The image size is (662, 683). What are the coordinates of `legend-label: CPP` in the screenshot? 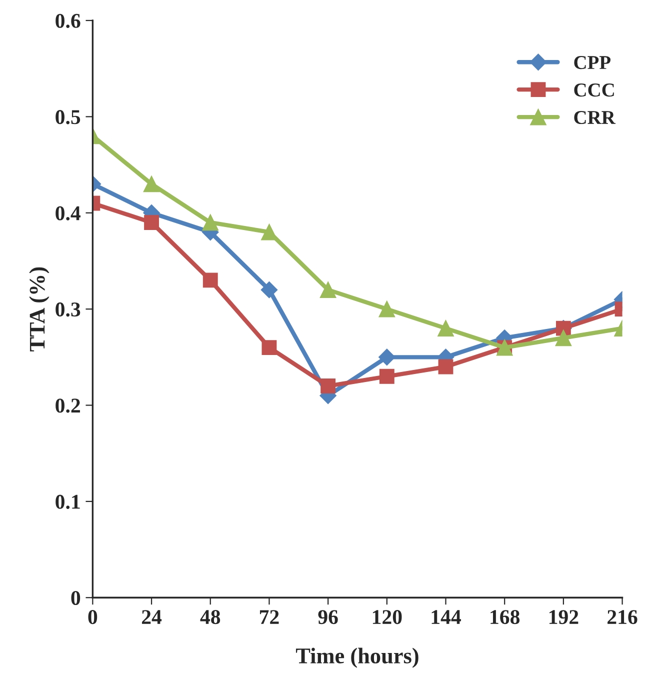 It's located at (592, 63).